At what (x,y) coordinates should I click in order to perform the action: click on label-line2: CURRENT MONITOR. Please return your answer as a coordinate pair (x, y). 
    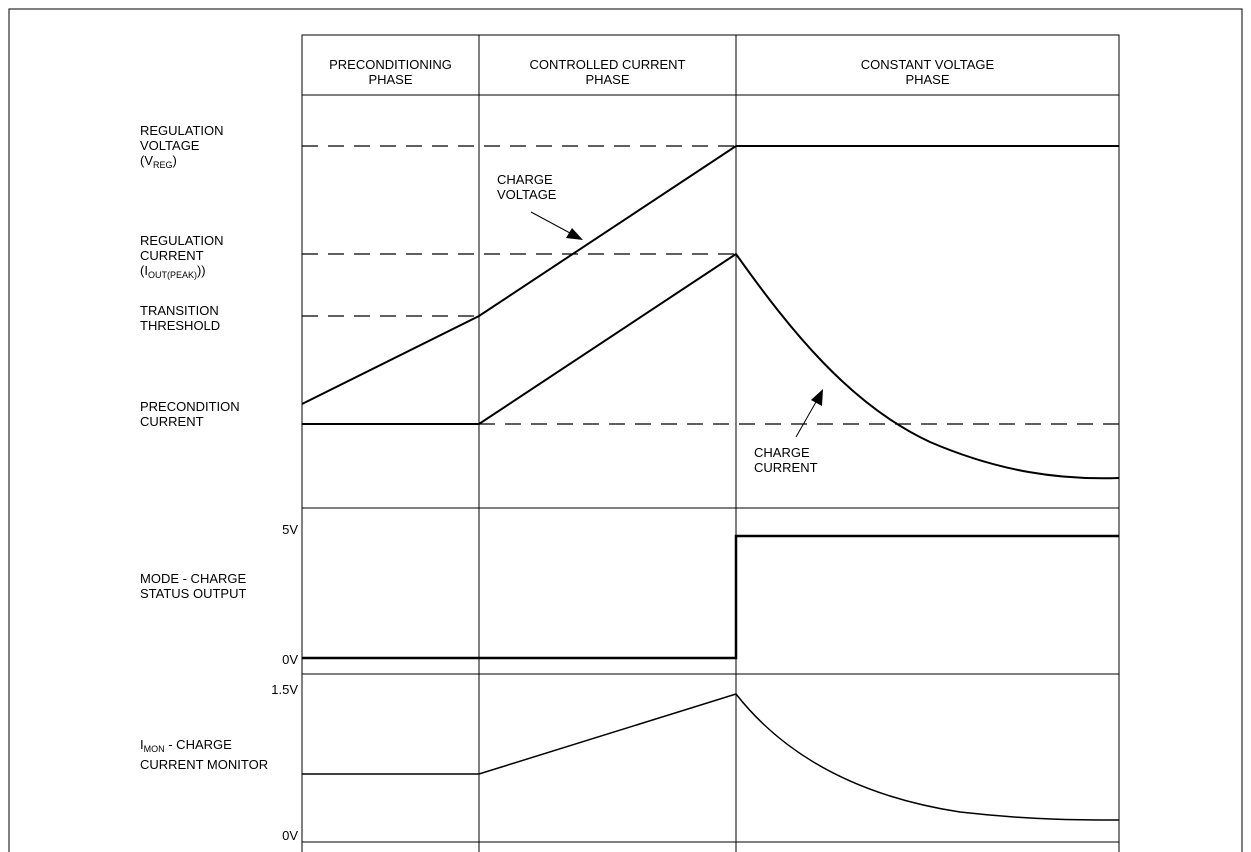
    Looking at the image, I should click on (204, 764).